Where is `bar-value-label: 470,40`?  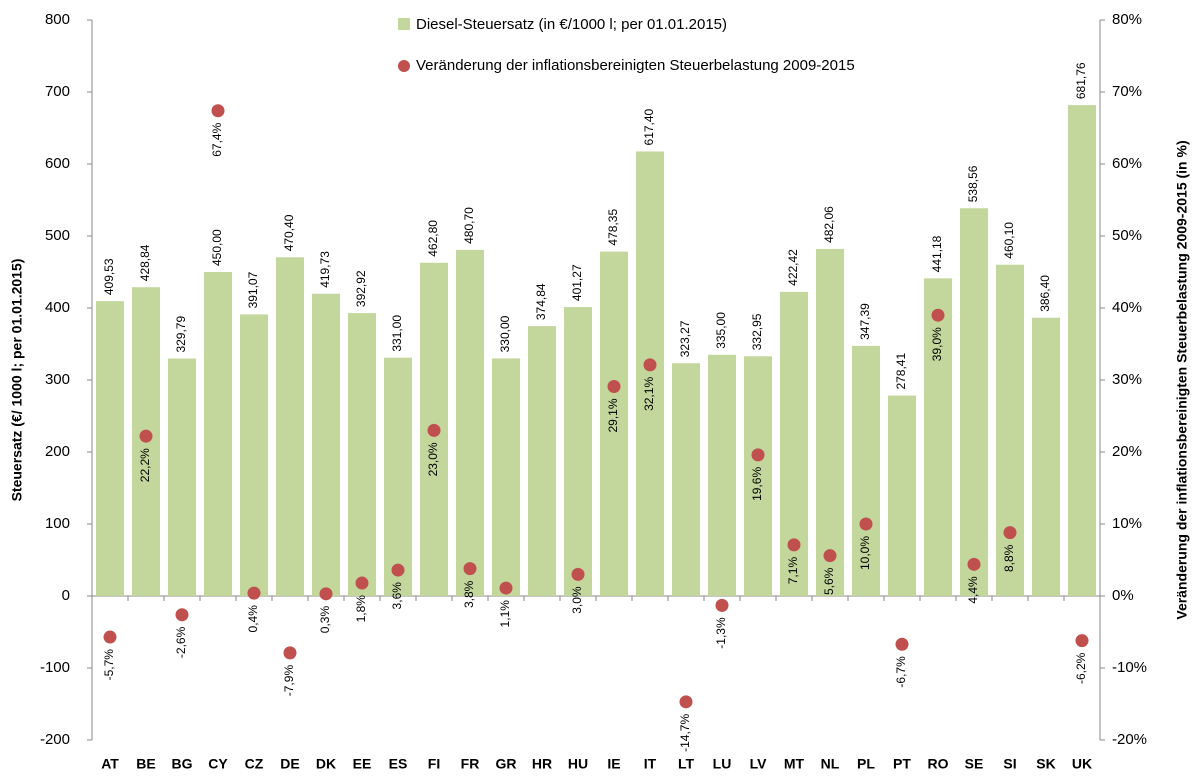
bar-value-label: 470,40 is located at coordinates (289, 232).